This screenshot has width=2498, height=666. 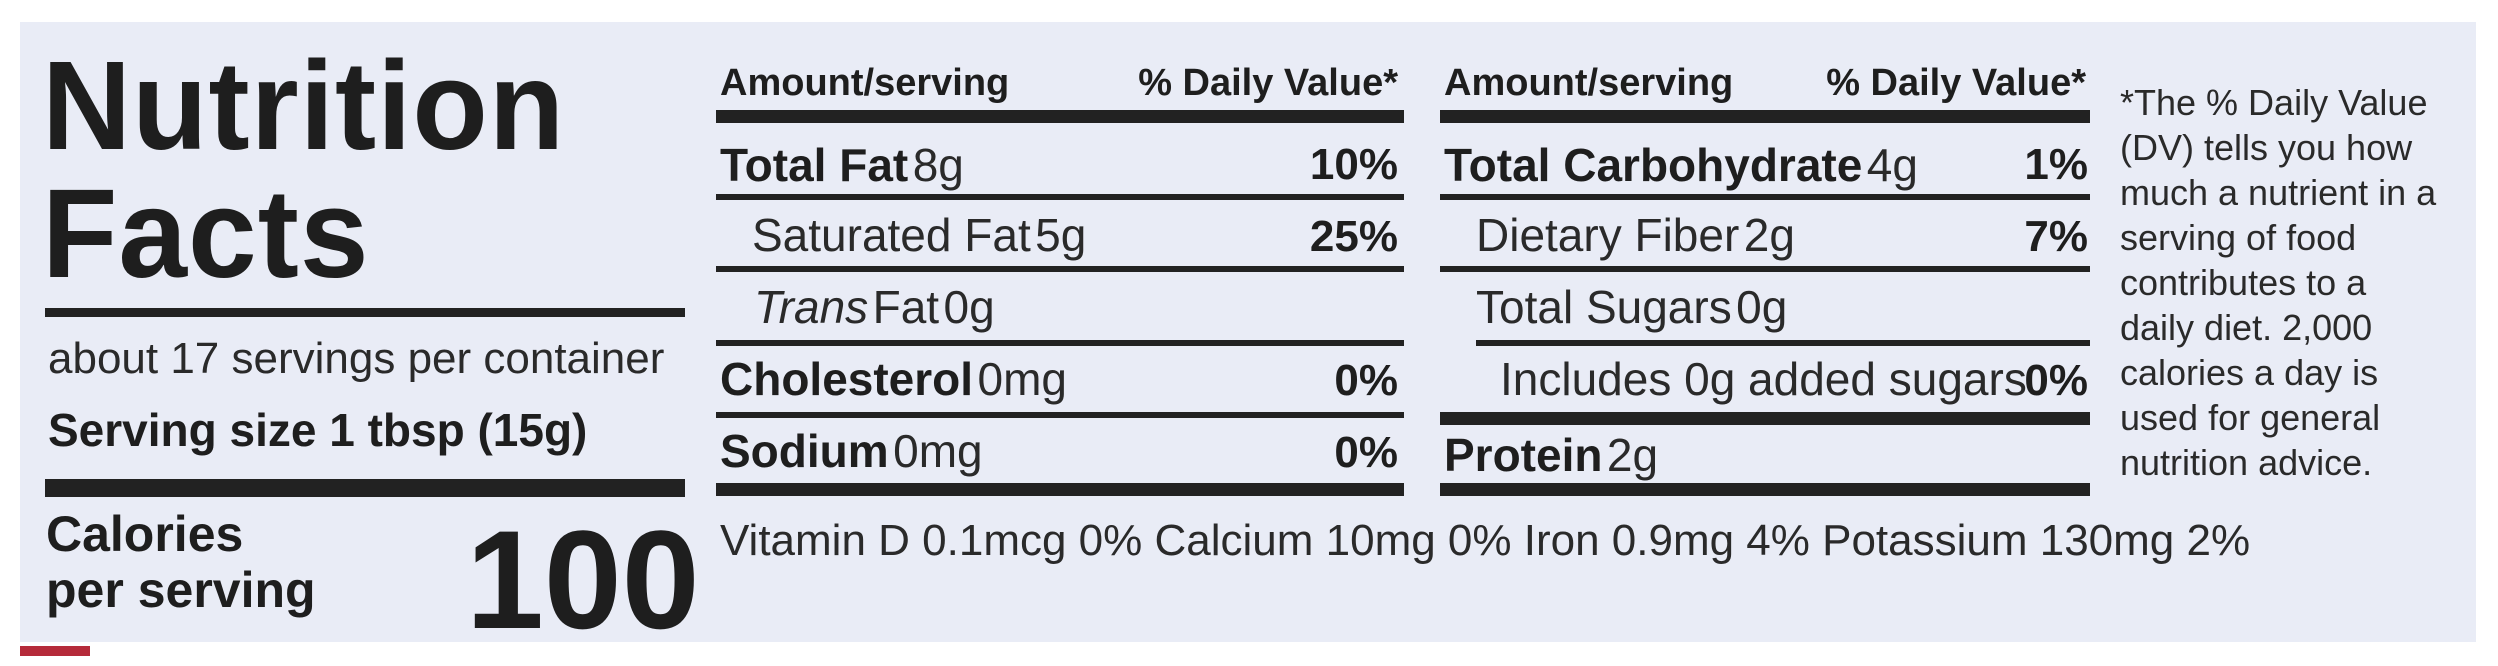 What do you see at coordinates (1353, 164) in the screenshot?
I see `total-fat-dv: 10%` at bounding box center [1353, 164].